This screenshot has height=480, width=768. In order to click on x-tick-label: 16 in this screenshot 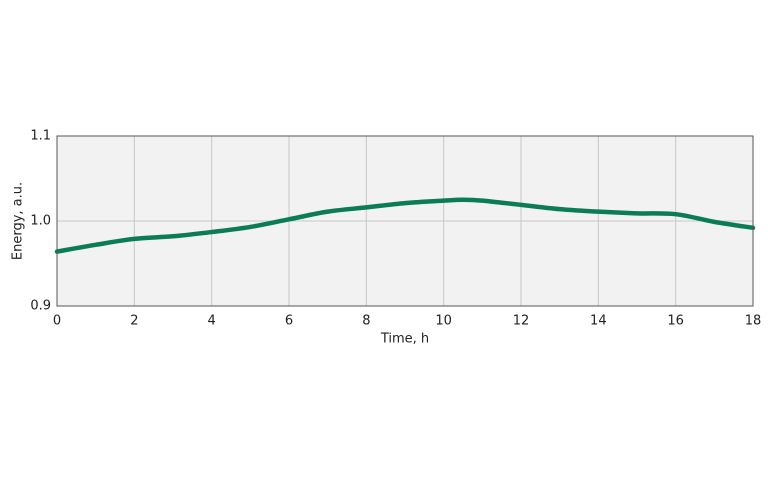, I will do `click(675, 321)`.